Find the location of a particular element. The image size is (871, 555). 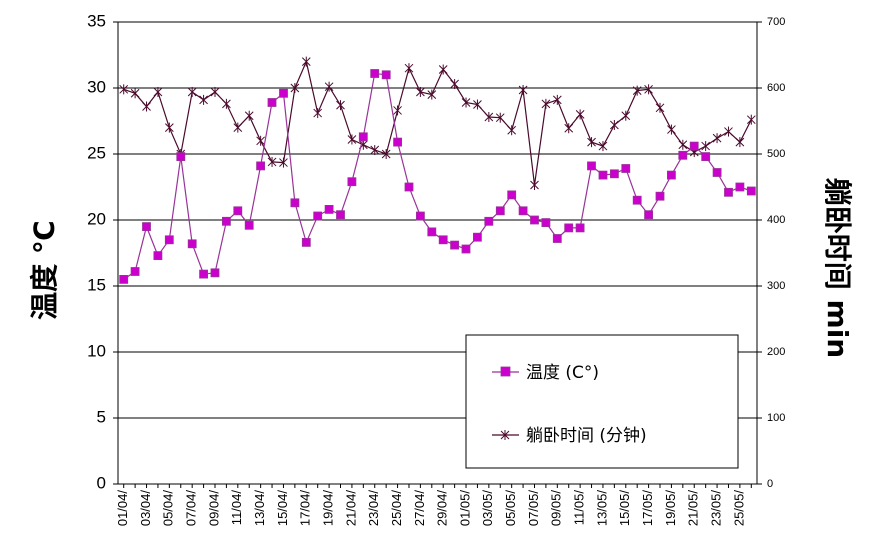

legend-label-lying-time: 躺卧时间 (分钟) is located at coordinates (586, 436).